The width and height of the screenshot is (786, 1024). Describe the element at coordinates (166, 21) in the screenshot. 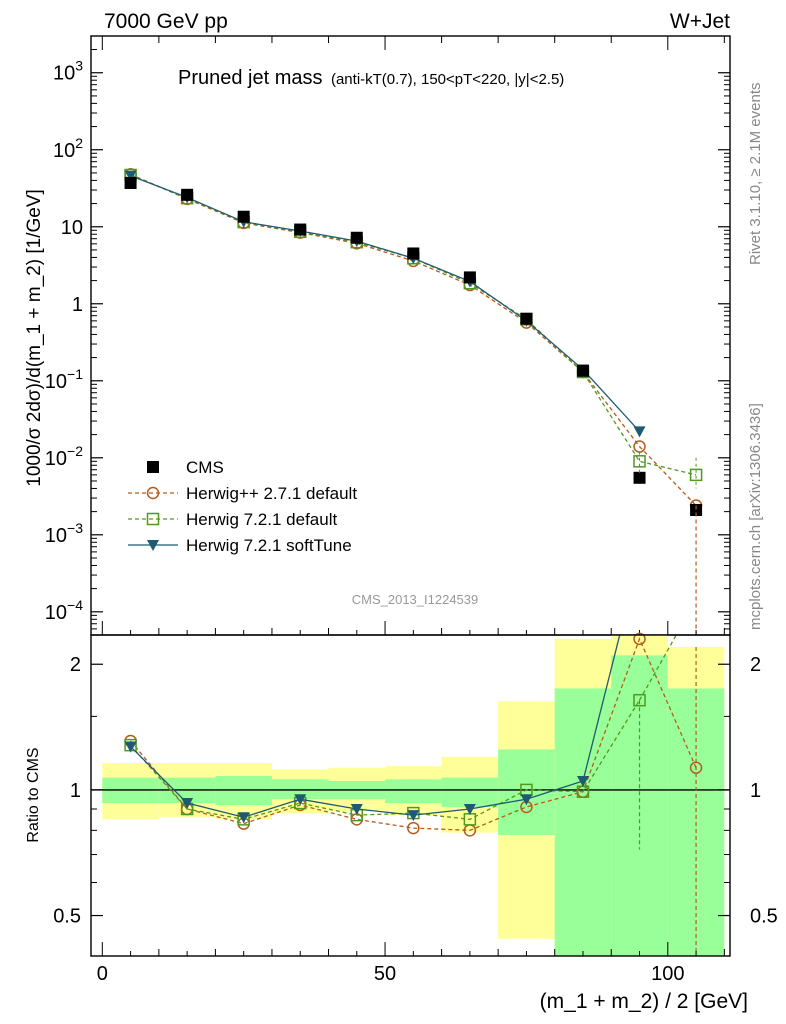

I see `energy-label: 7000 GeV pp` at that location.